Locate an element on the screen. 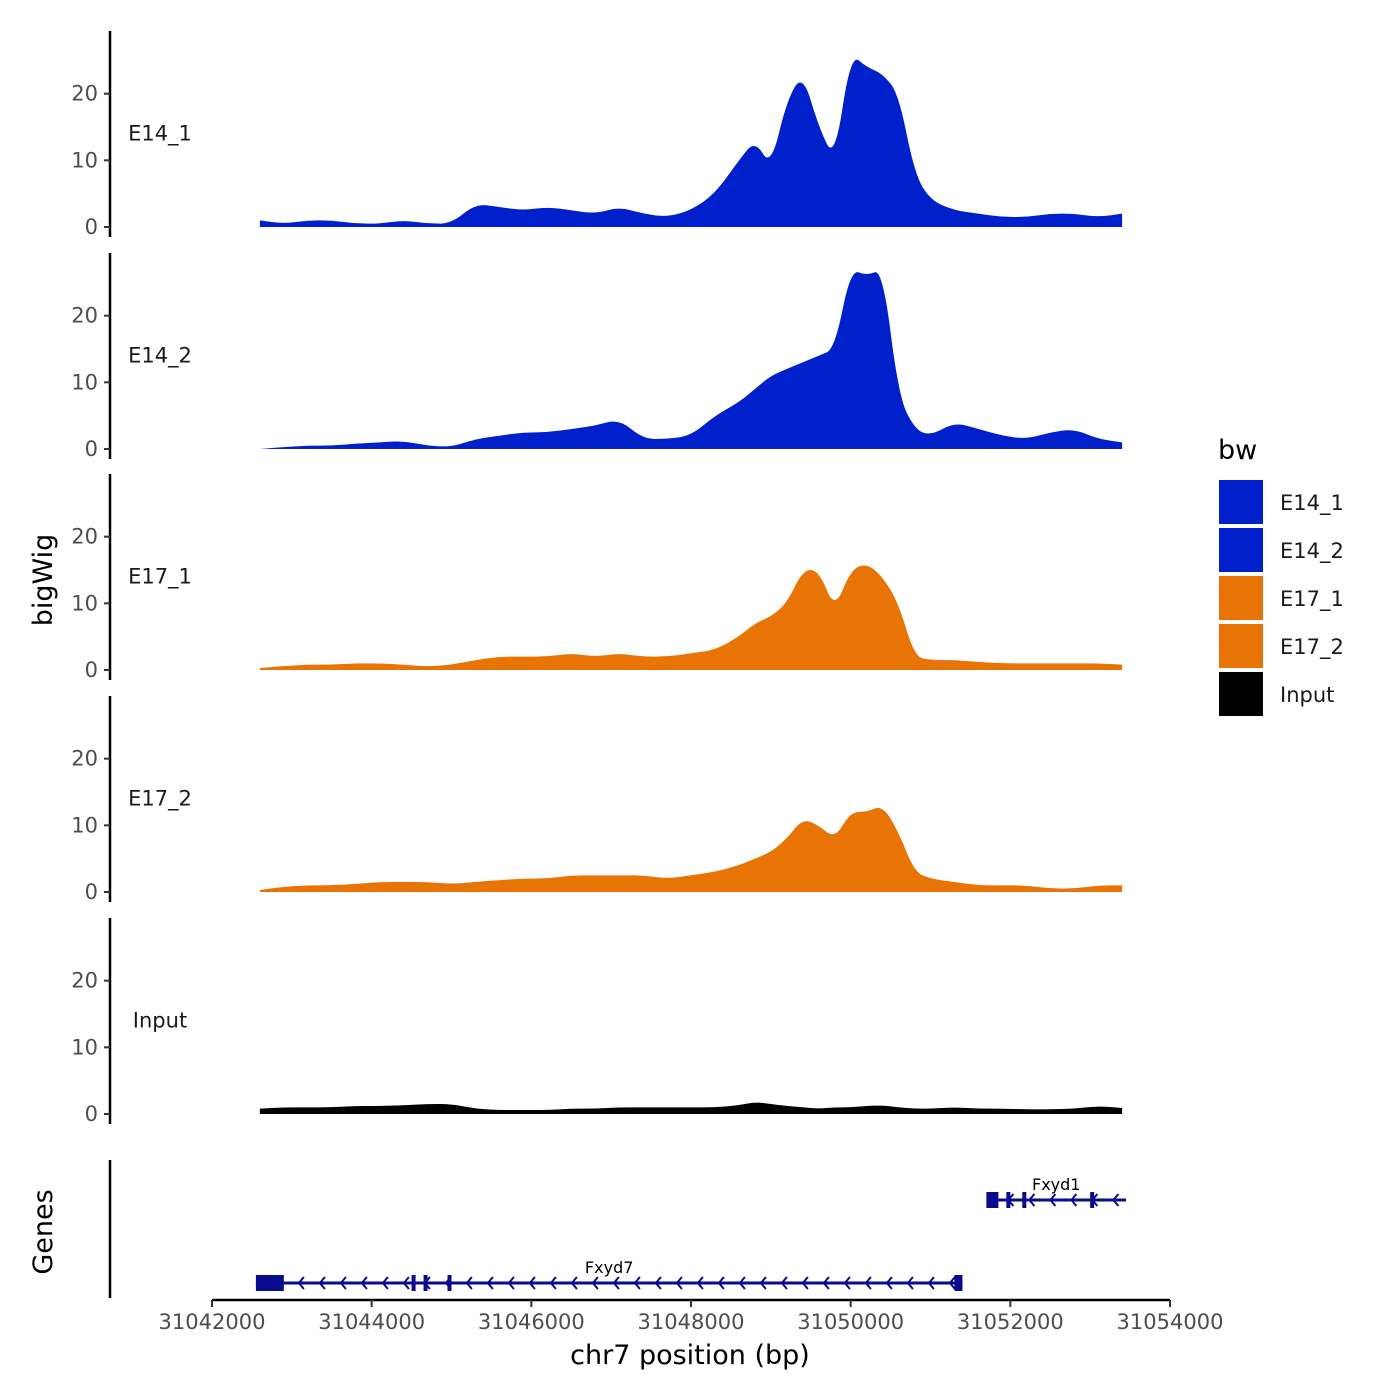 This screenshot has height=1400, width=1400. track-label-E14_1: E14_1 is located at coordinates (160, 134).